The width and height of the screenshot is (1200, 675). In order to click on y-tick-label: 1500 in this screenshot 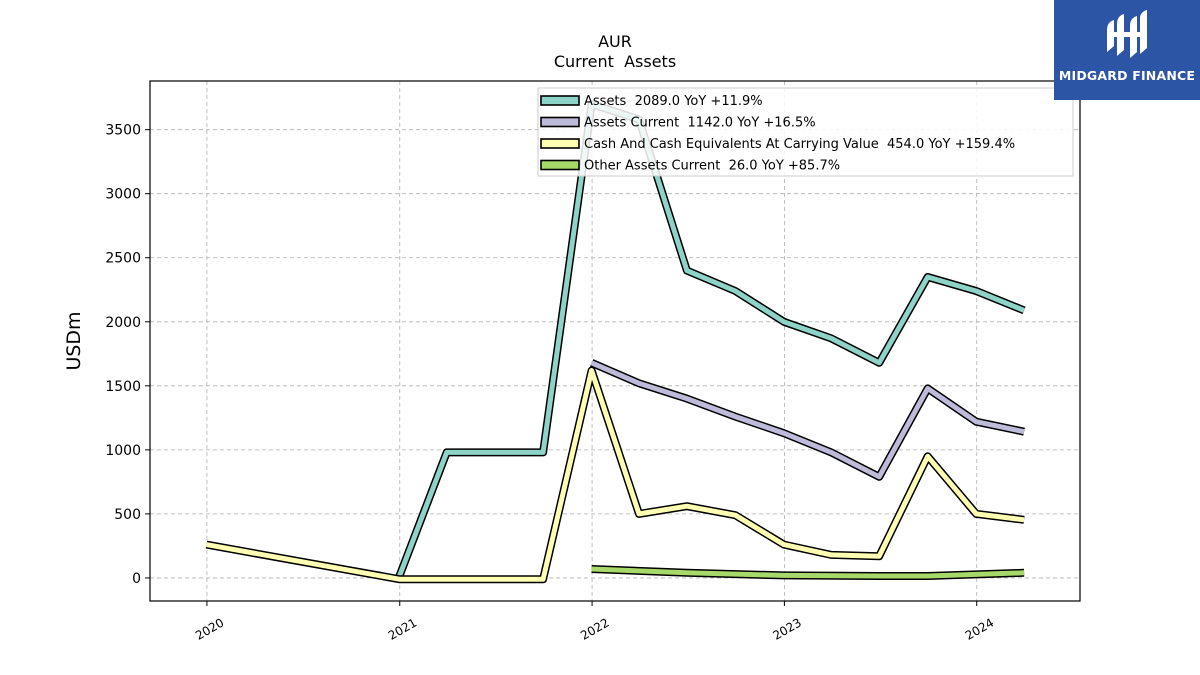, I will do `click(123, 387)`.